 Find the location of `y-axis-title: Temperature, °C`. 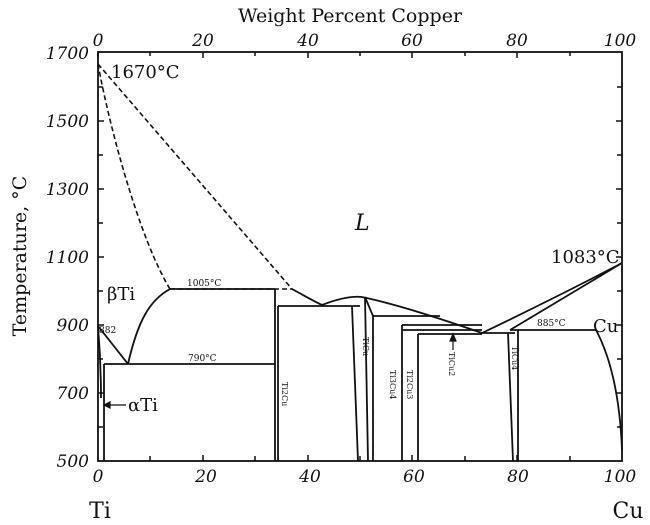

y-axis-title: Temperature, °C is located at coordinates (20, 256).